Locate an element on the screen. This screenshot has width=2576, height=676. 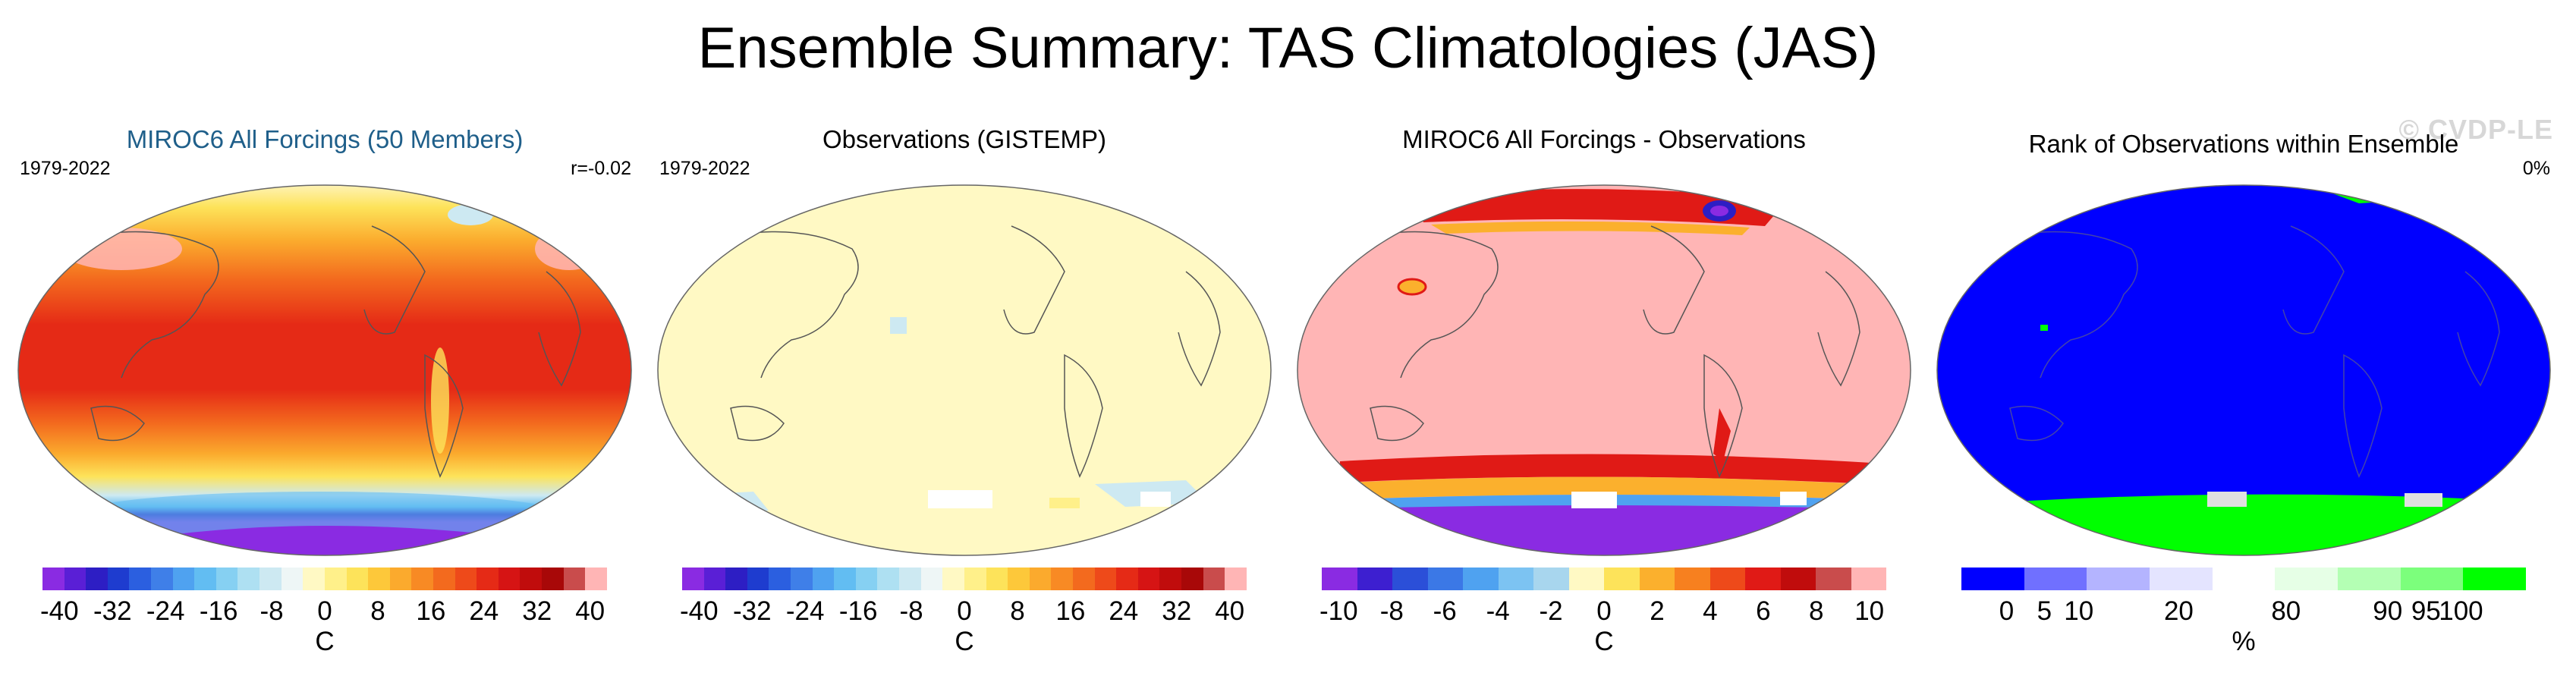
percent-label: 0% is located at coordinates (2536, 168).